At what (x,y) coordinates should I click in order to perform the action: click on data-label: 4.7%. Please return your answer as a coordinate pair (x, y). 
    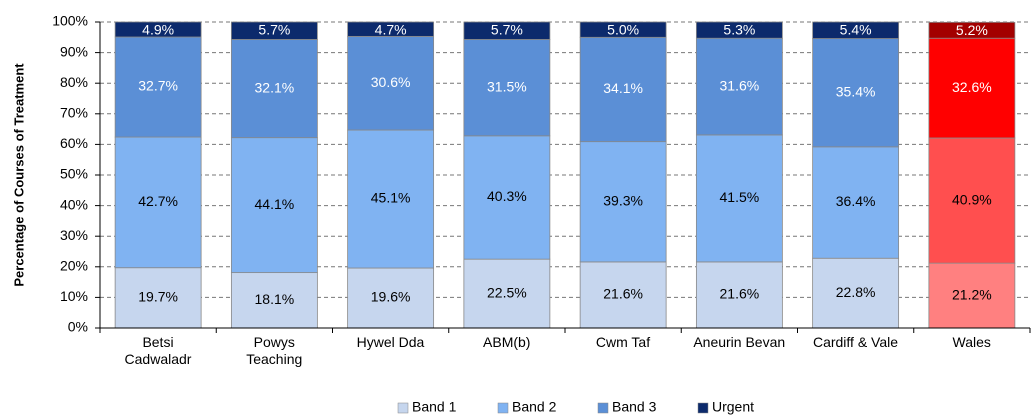
    Looking at the image, I should click on (391, 30).